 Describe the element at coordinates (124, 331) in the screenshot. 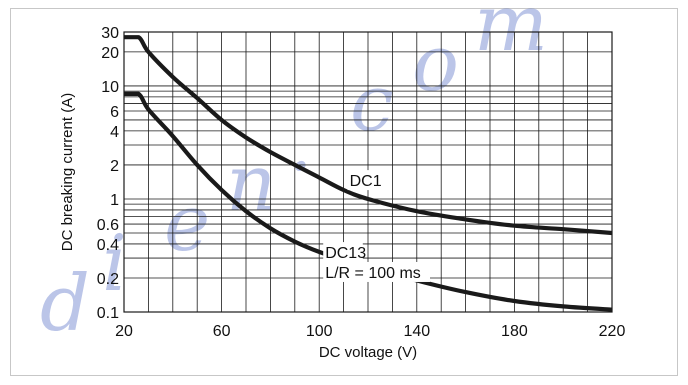

I see `x-tick-label: 20` at that location.